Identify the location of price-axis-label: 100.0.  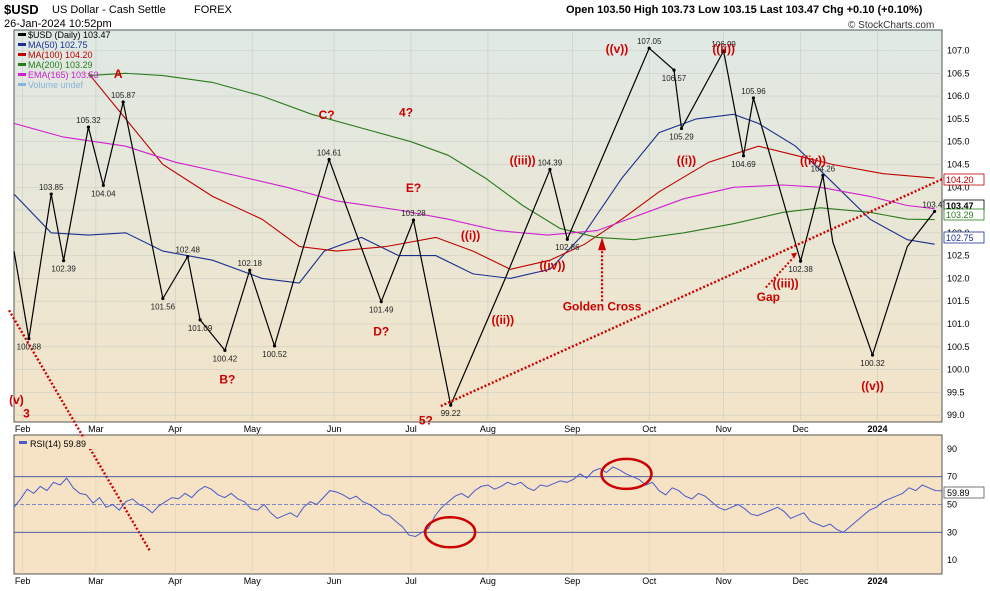
(958, 370).